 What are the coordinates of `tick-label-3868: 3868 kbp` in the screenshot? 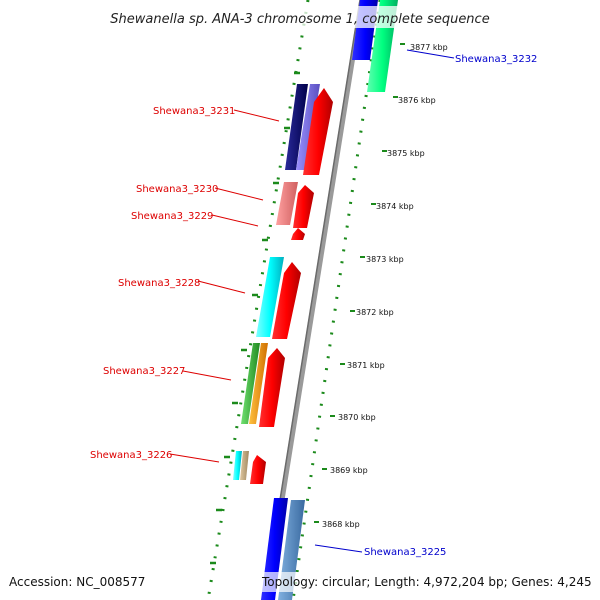 It's located at (341, 524).